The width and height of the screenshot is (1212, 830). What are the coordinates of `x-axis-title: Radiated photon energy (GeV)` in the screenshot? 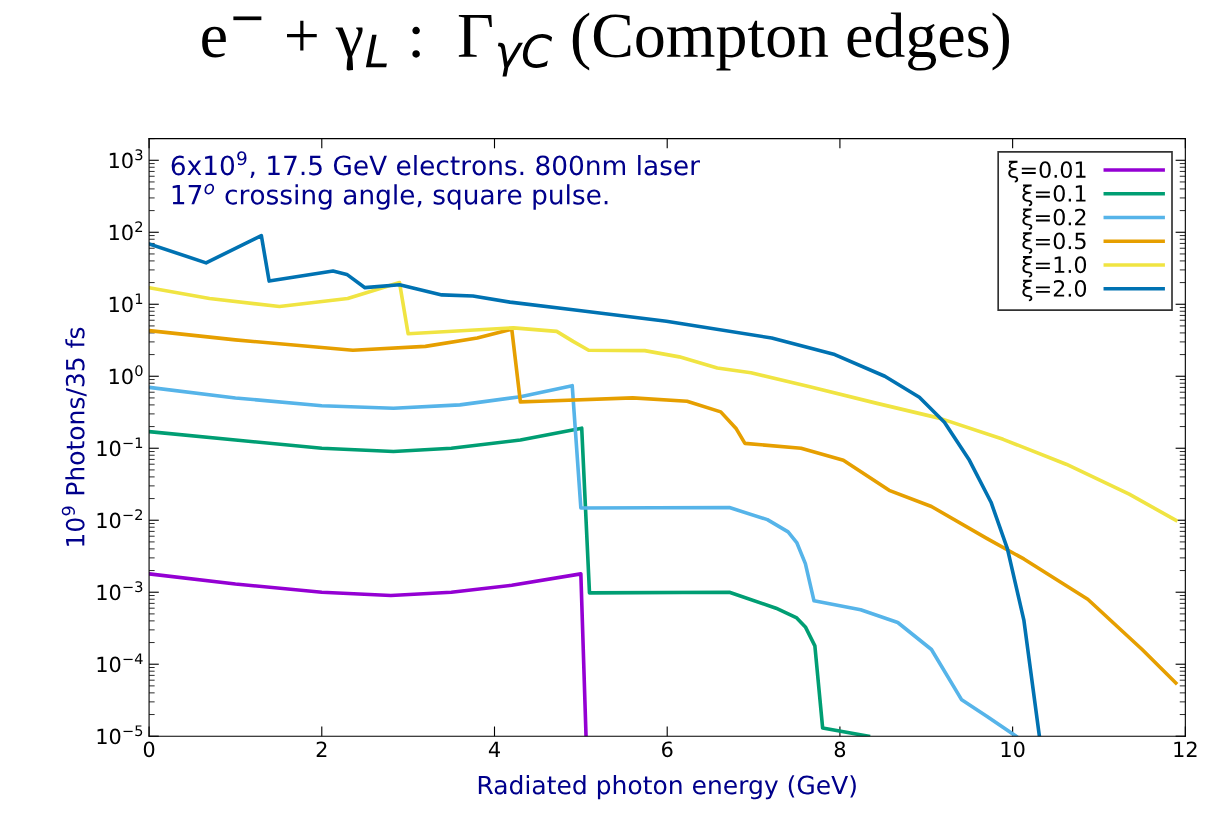 It's located at (667, 787).